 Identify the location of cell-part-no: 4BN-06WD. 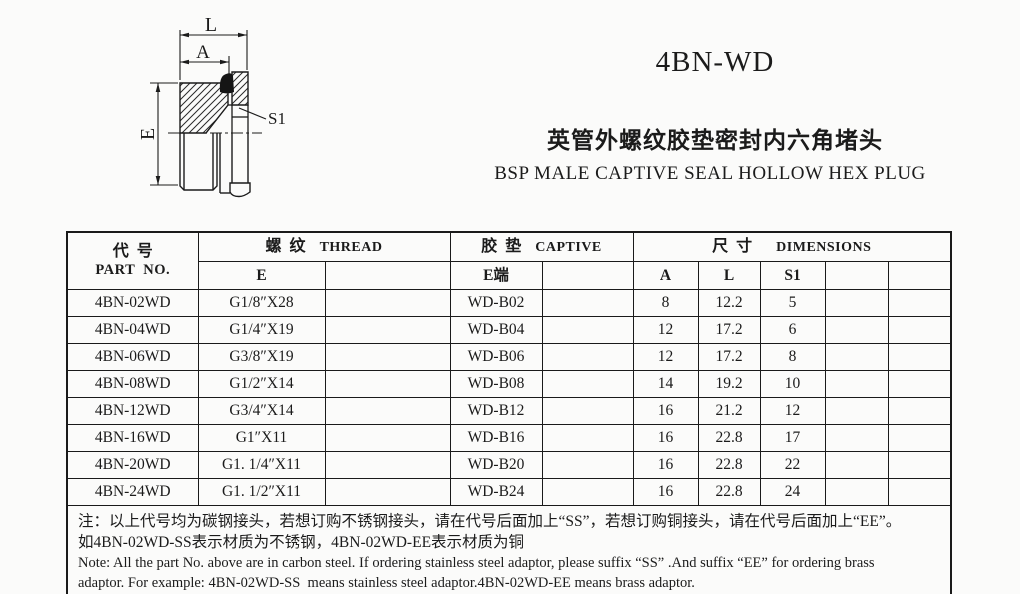
(132, 357).